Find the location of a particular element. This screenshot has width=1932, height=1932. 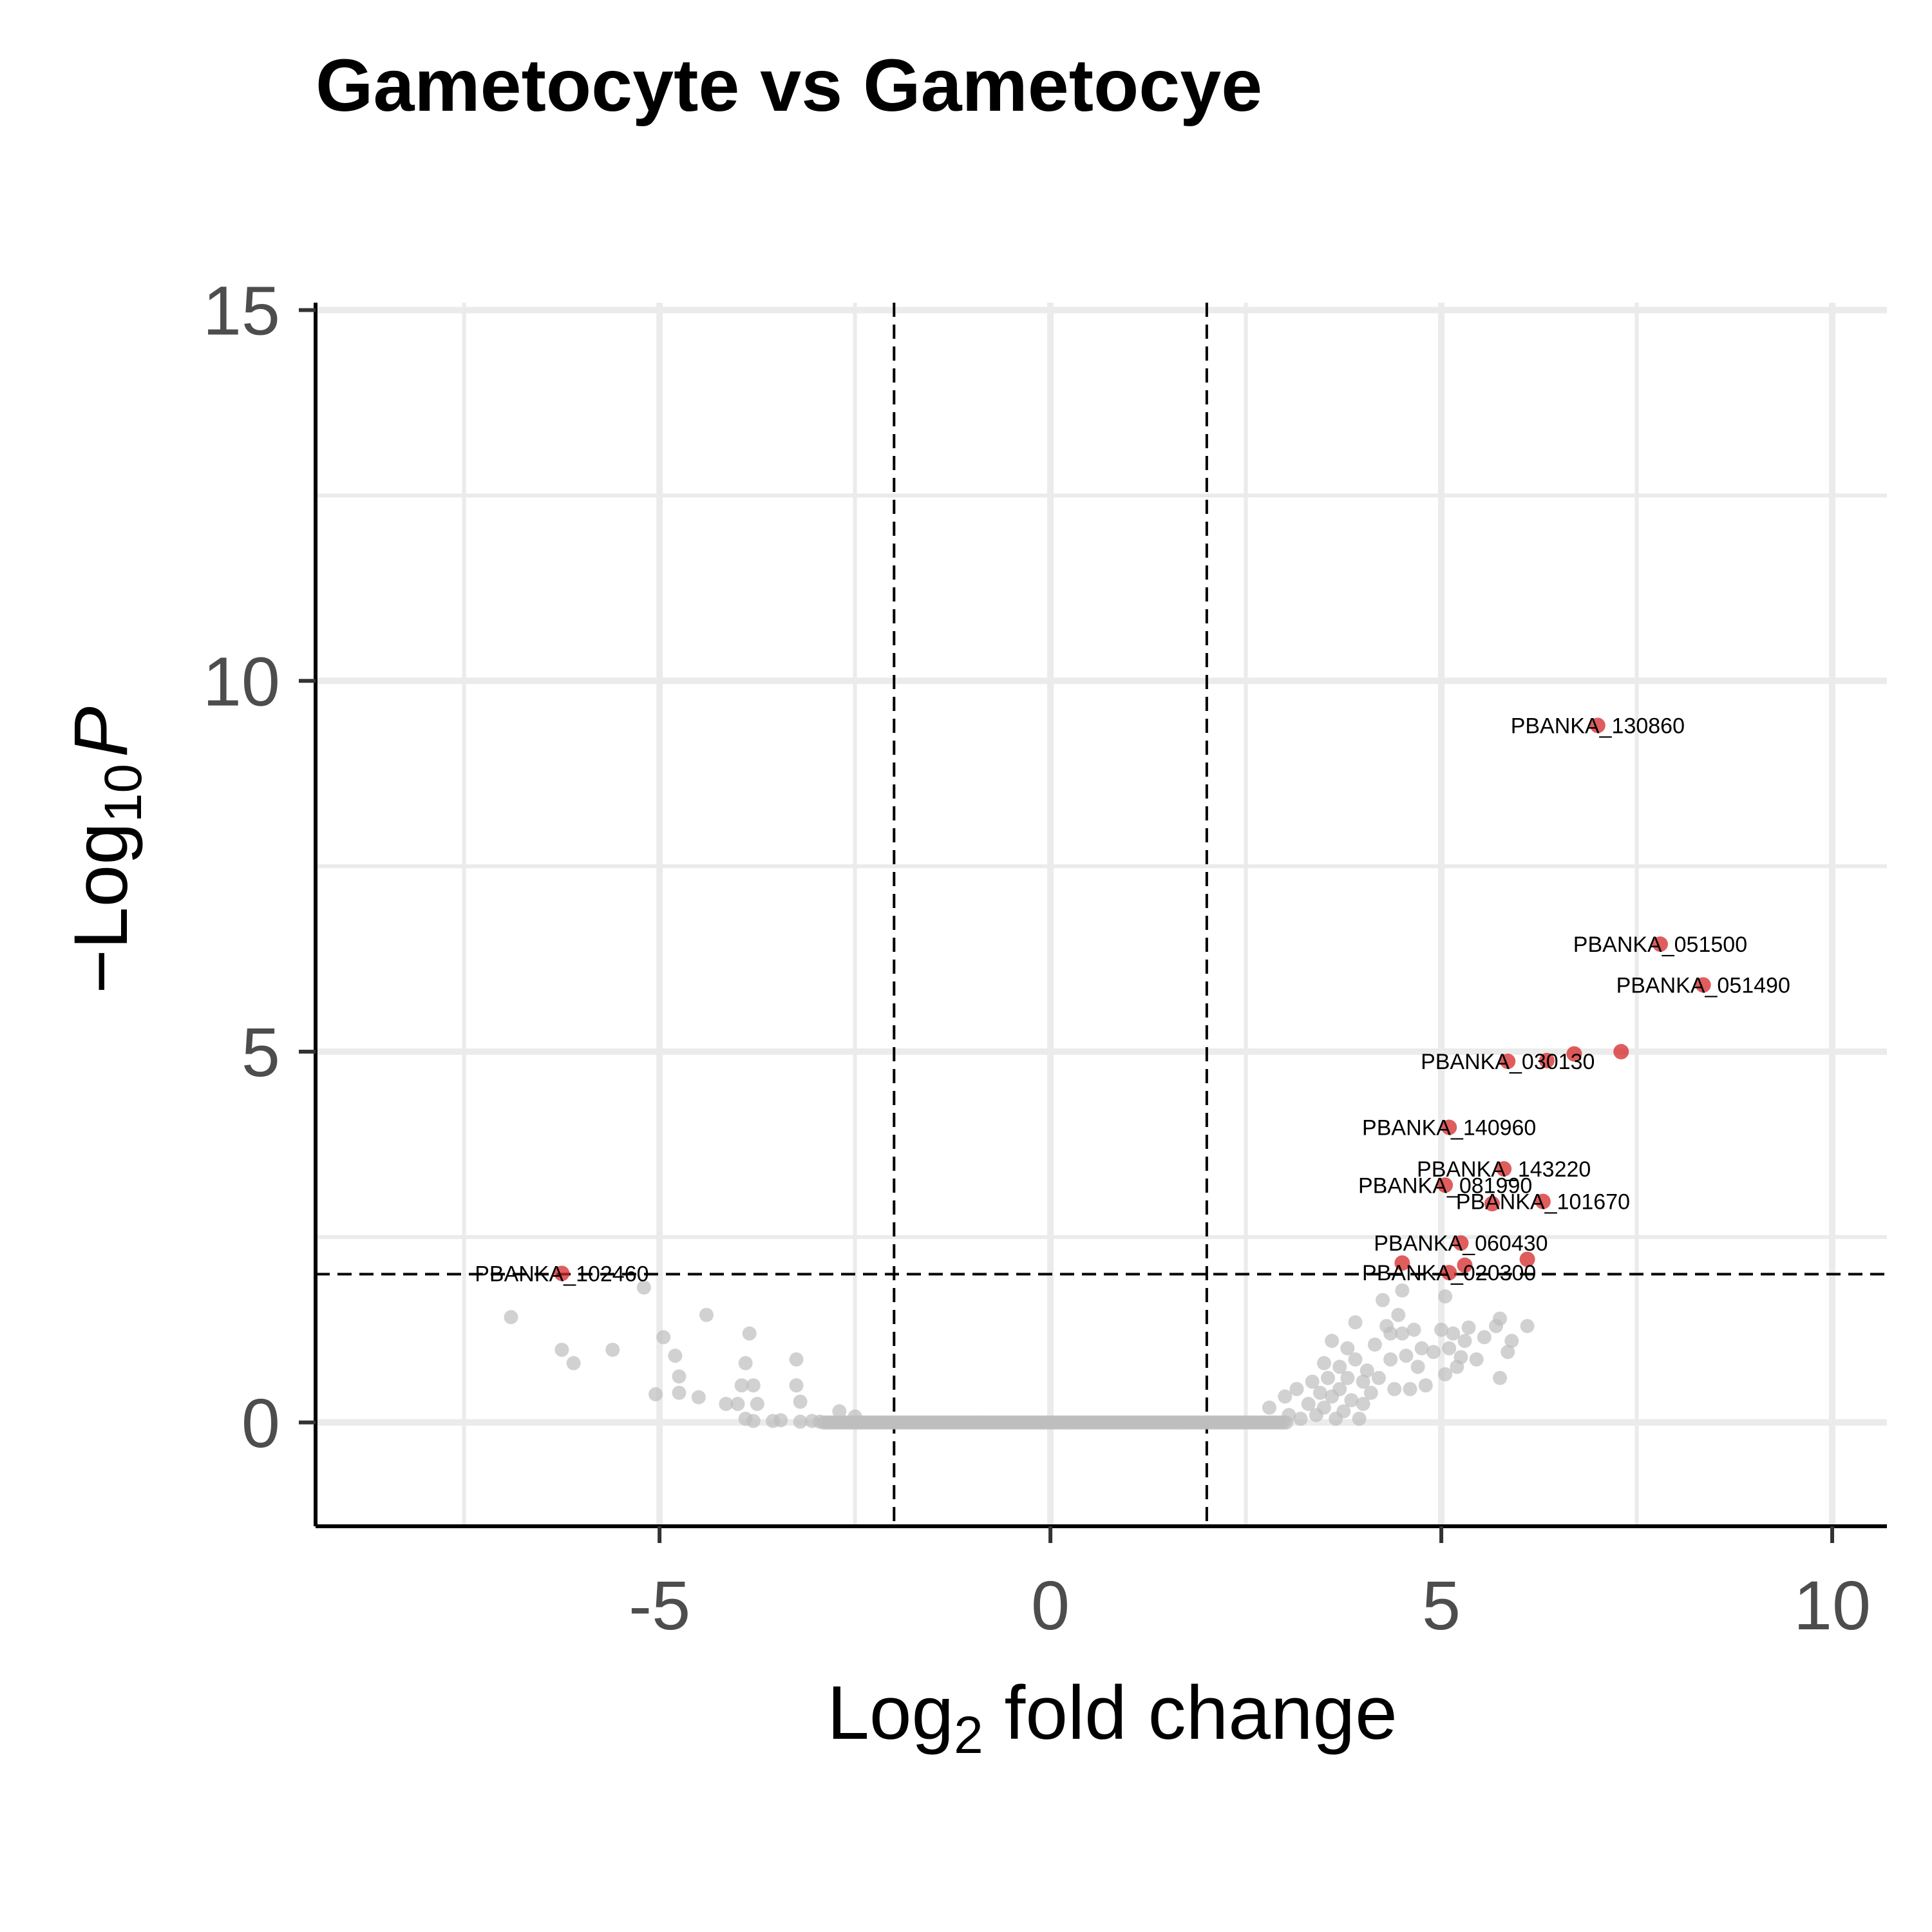

gene-label: PBANKA_030130 is located at coordinates (1508, 1062).